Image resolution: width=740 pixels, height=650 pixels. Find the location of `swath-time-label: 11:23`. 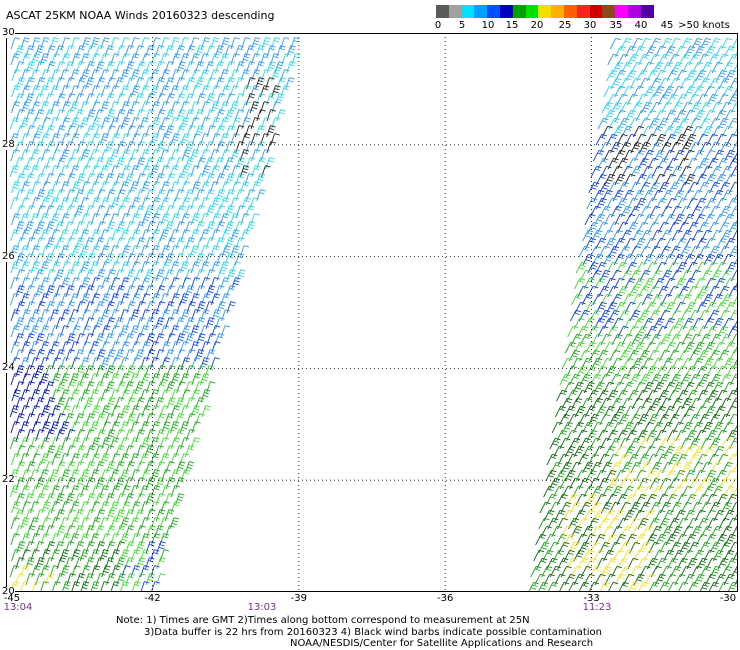

swath-time-label: 11:23 is located at coordinates (597, 607).